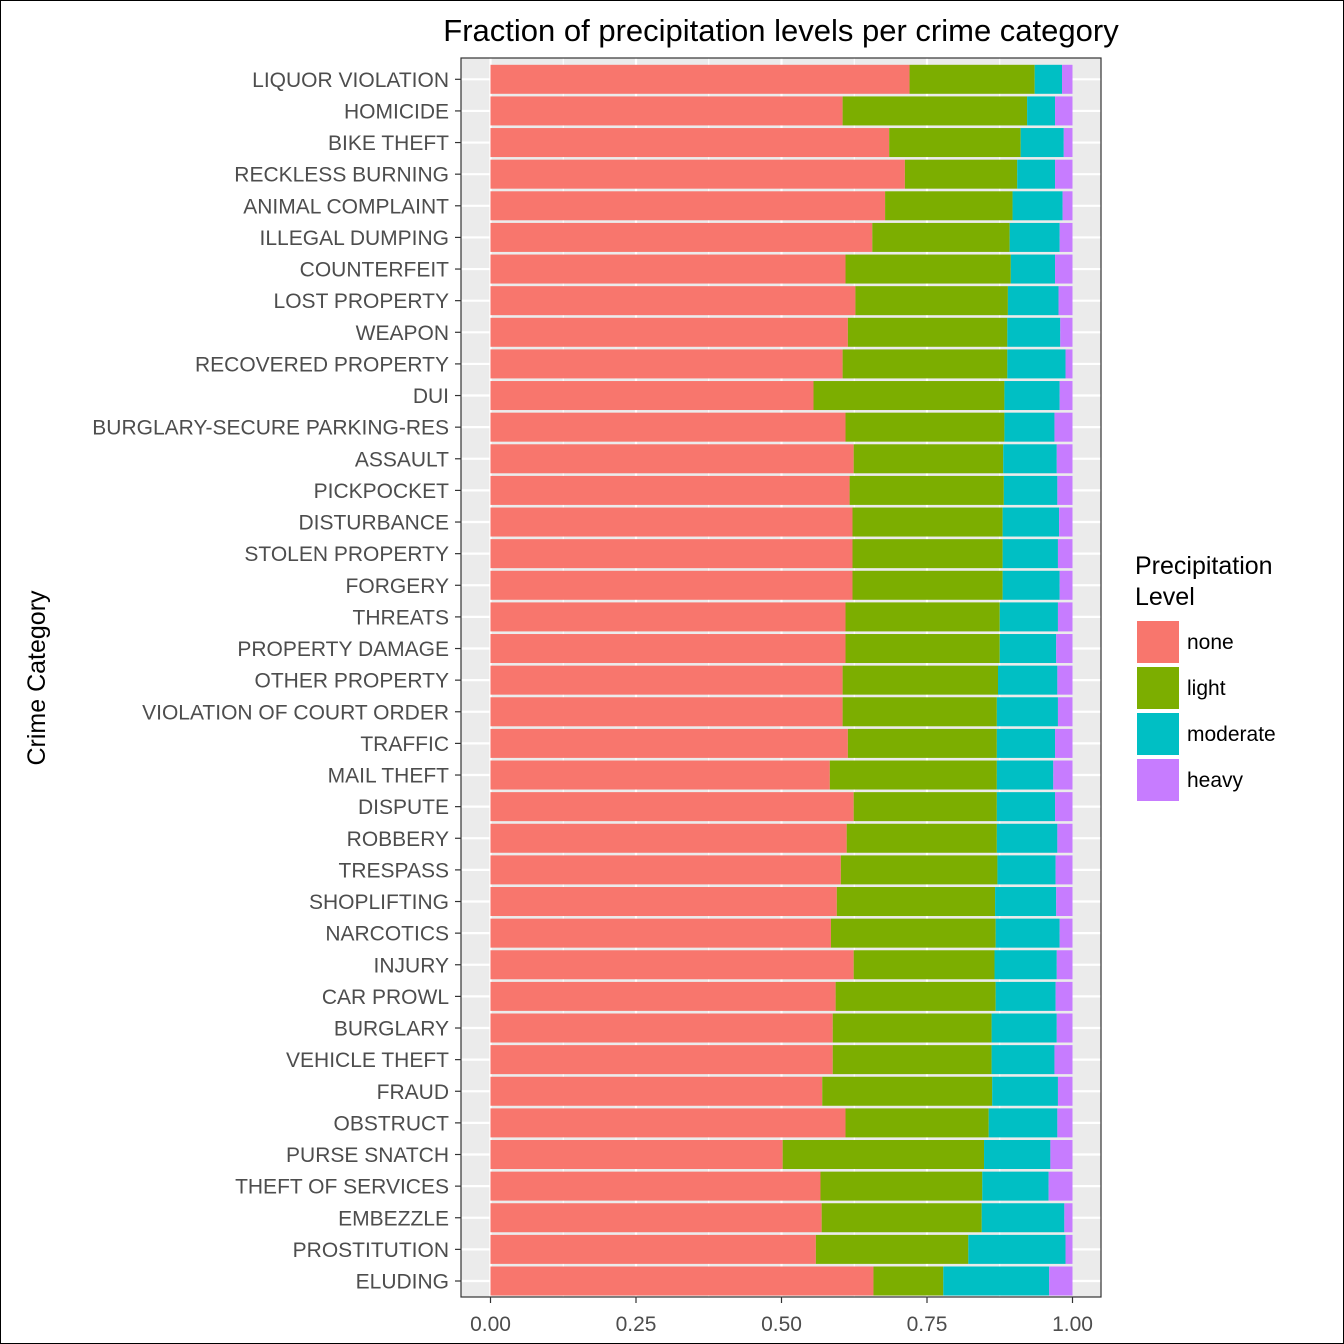 The height and width of the screenshot is (1344, 1344). Describe the element at coordinates (411, 965) in the screenshot. I see `y-tick-label: INJURY` at that location.